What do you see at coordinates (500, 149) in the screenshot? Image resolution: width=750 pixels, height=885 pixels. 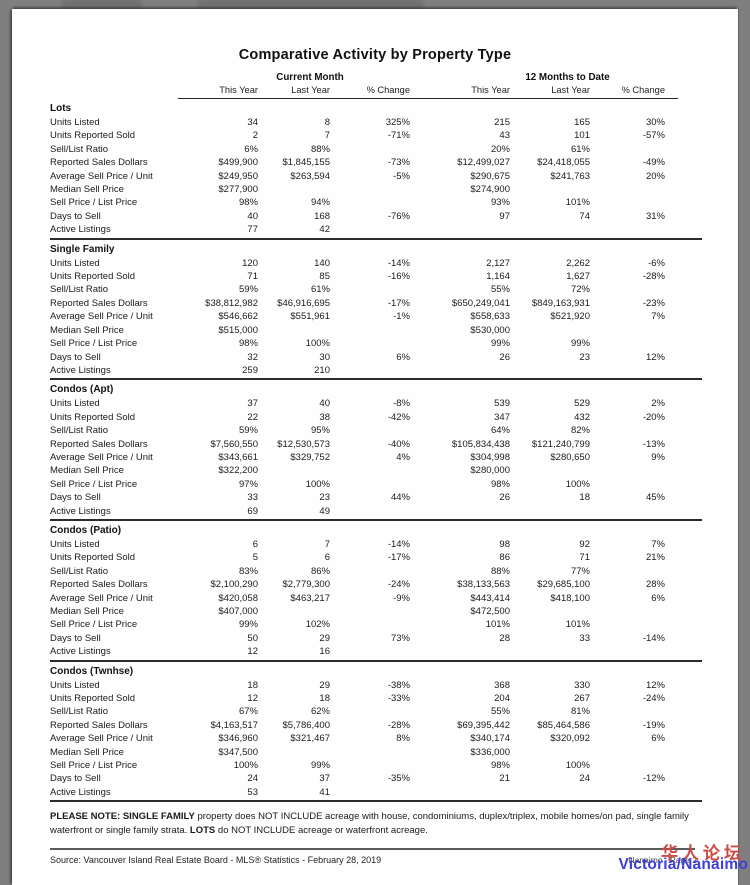 I see `table-cell: 20%` at bounding box center [500, 149].